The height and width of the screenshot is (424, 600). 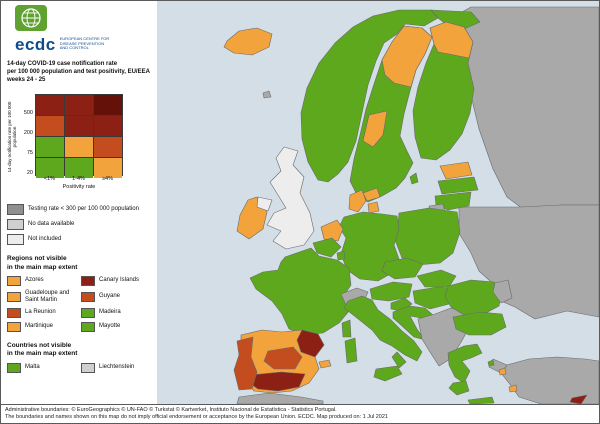 I want to click on country-united-kingdom, so click(x=290, y=198).